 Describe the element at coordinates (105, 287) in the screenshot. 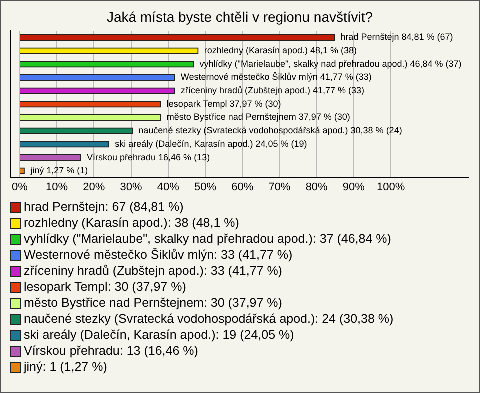

I see `text: lesopark Templ: 30 (37,97 %)` at that location.